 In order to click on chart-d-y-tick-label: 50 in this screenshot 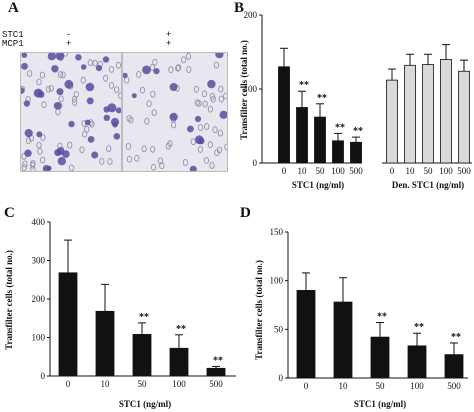, I will do `click(279, 329)`.